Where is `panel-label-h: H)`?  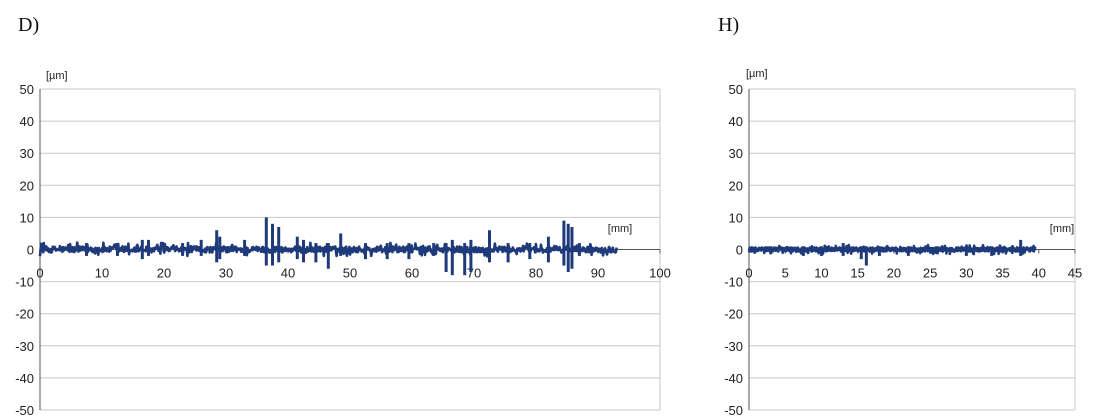
panel-label-h: H) is located at coordinates (729, 25).